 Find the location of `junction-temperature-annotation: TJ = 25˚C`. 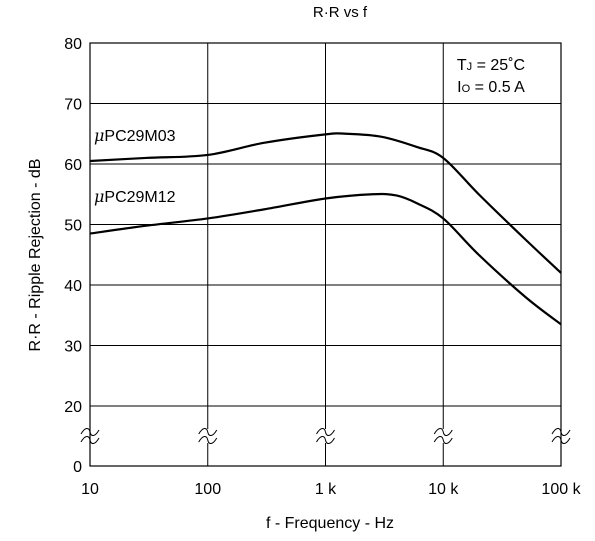

junction-temperature-annotation: TJ = 25˚C is located at coordinates (491, 65).